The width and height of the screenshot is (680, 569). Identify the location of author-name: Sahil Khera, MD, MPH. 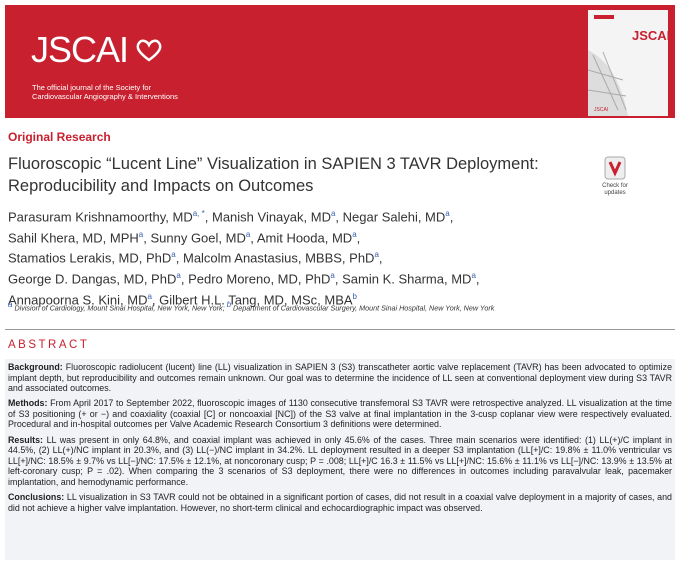
(73, 237).